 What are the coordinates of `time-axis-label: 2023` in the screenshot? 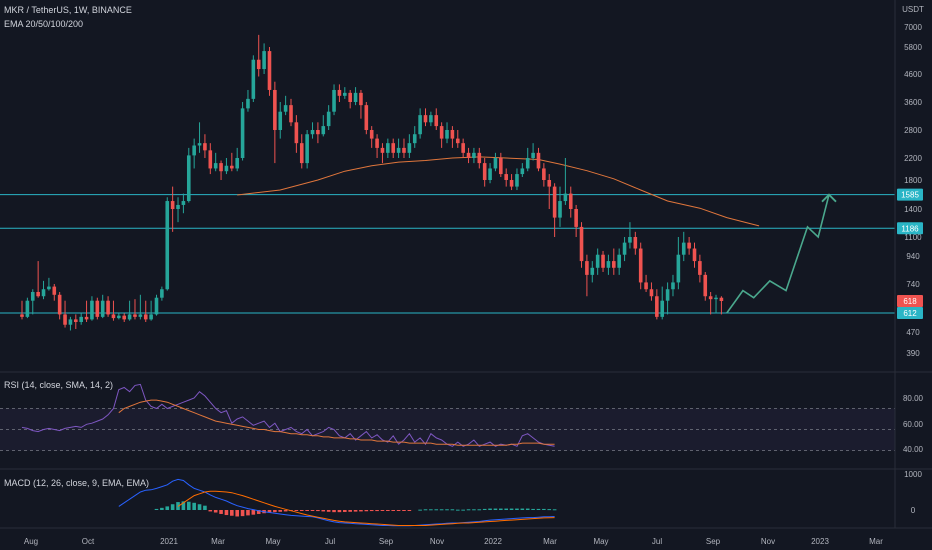 It's located at (820, 541).